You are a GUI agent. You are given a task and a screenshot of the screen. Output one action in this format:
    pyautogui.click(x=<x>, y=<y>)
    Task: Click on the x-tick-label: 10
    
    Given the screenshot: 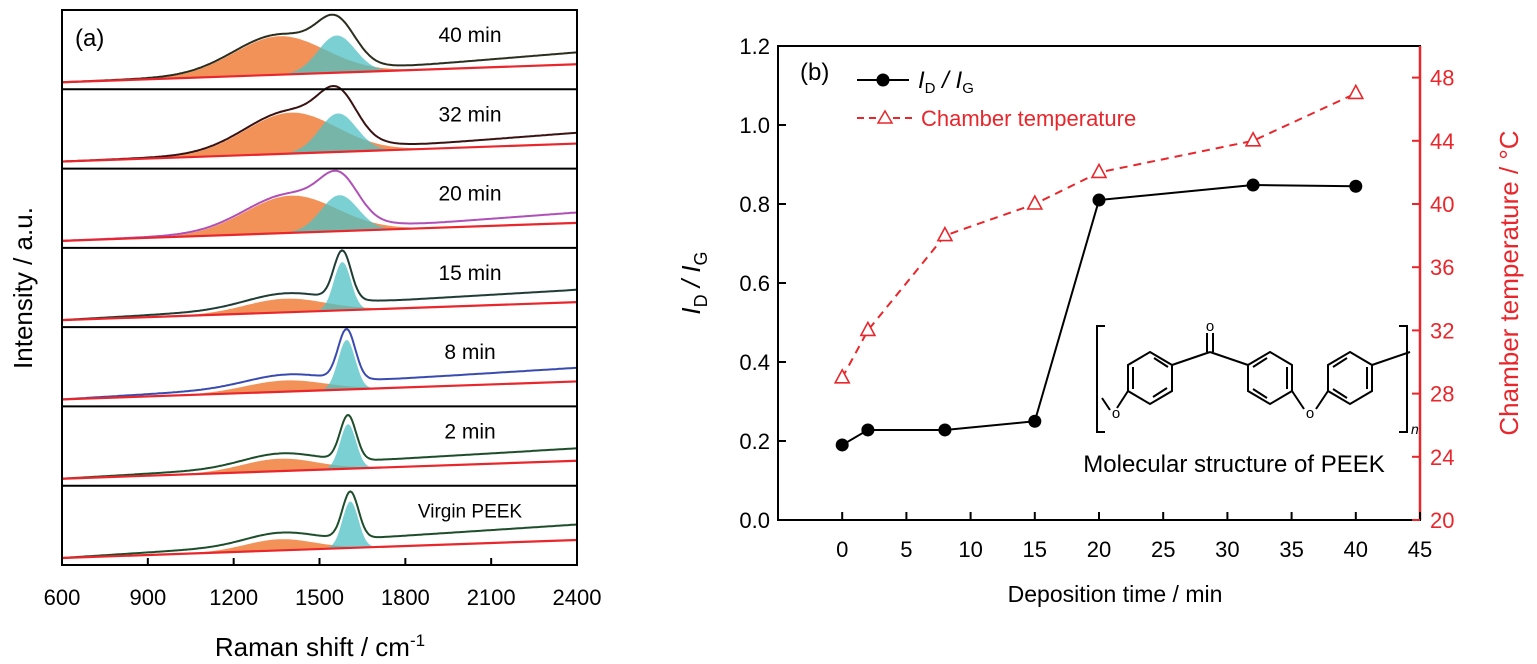 What is the action you would take?
    pyautogui.click(x=970, y=549)
    